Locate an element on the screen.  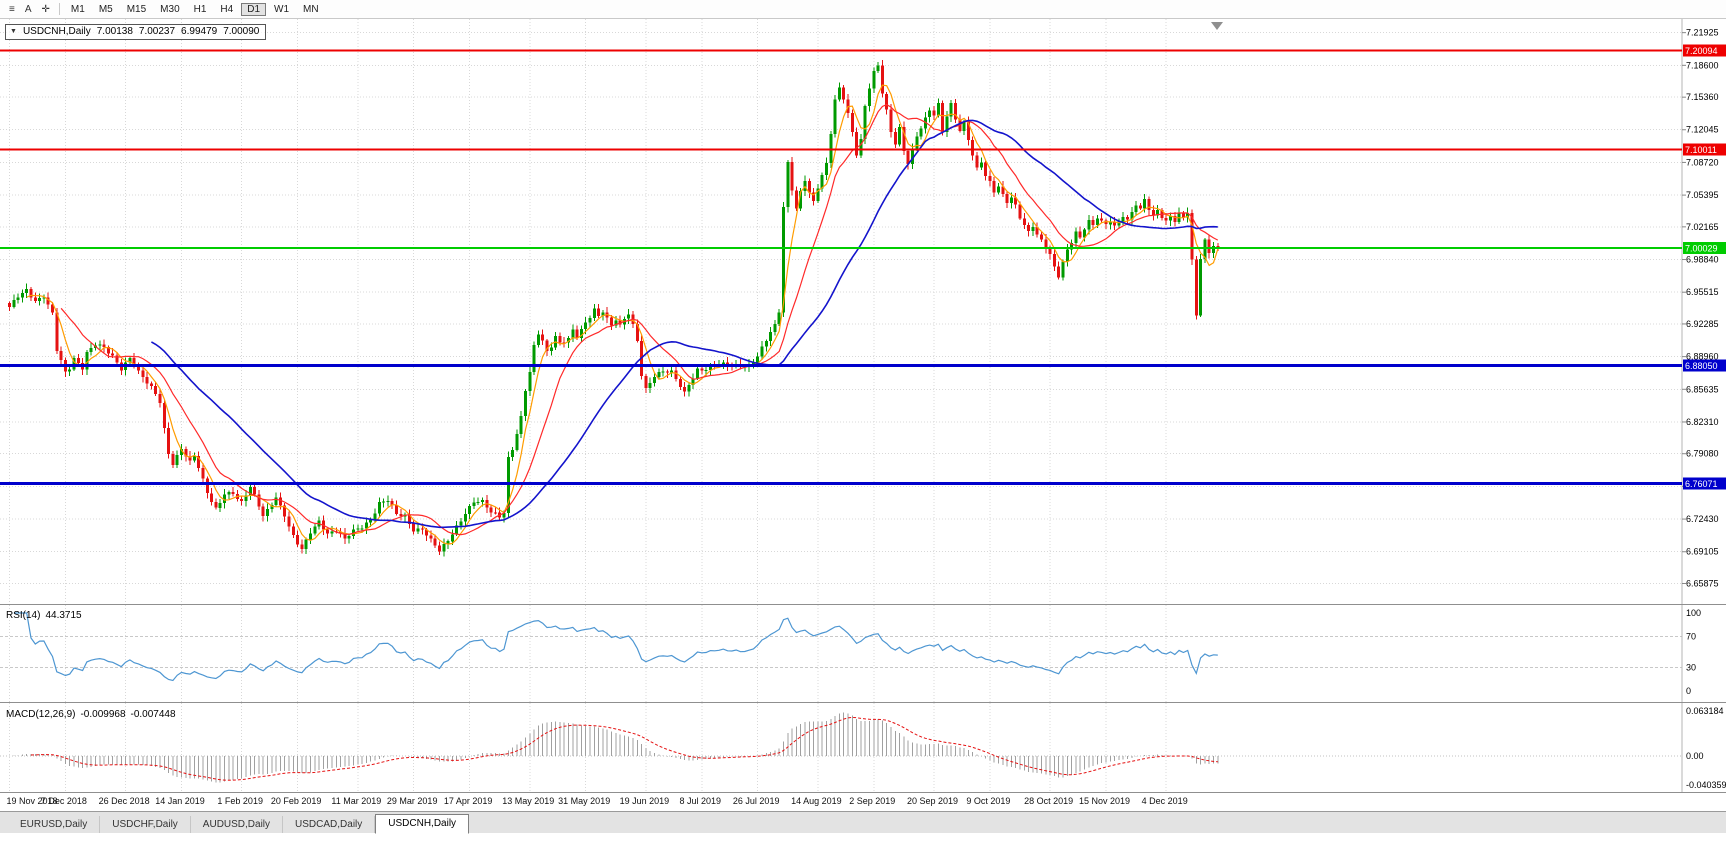
date-label: 26 Jul 2019 is located at coordinates (756, 801).